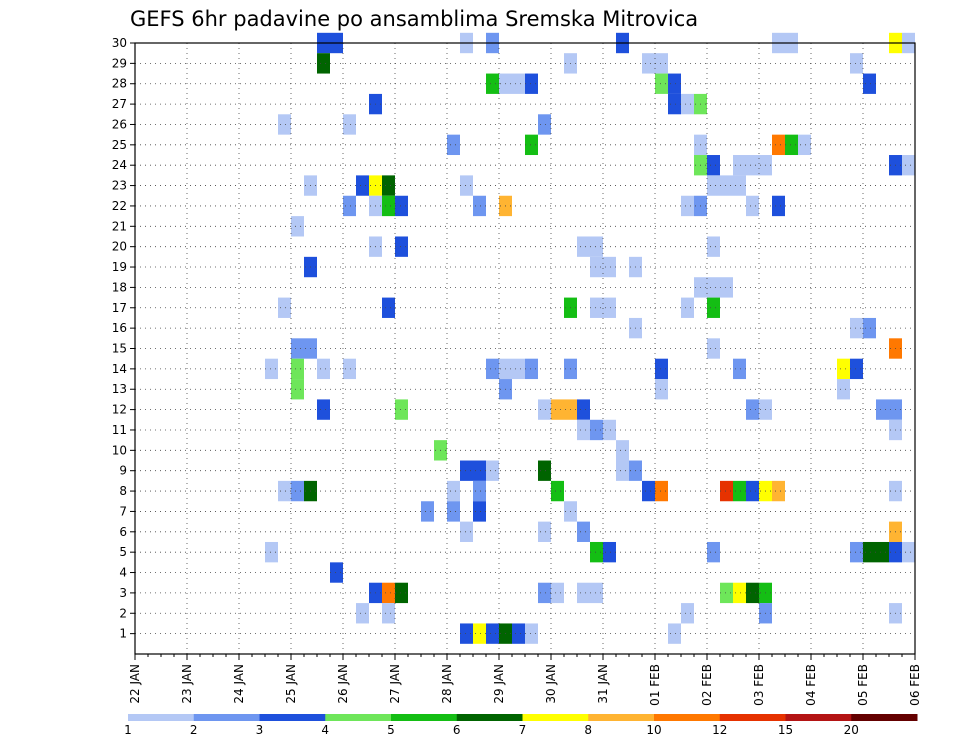  What do you see at coordinates (119, 145) in the screenshot?
I see `y-tick-label: 25` at bounding box center [119, 145].